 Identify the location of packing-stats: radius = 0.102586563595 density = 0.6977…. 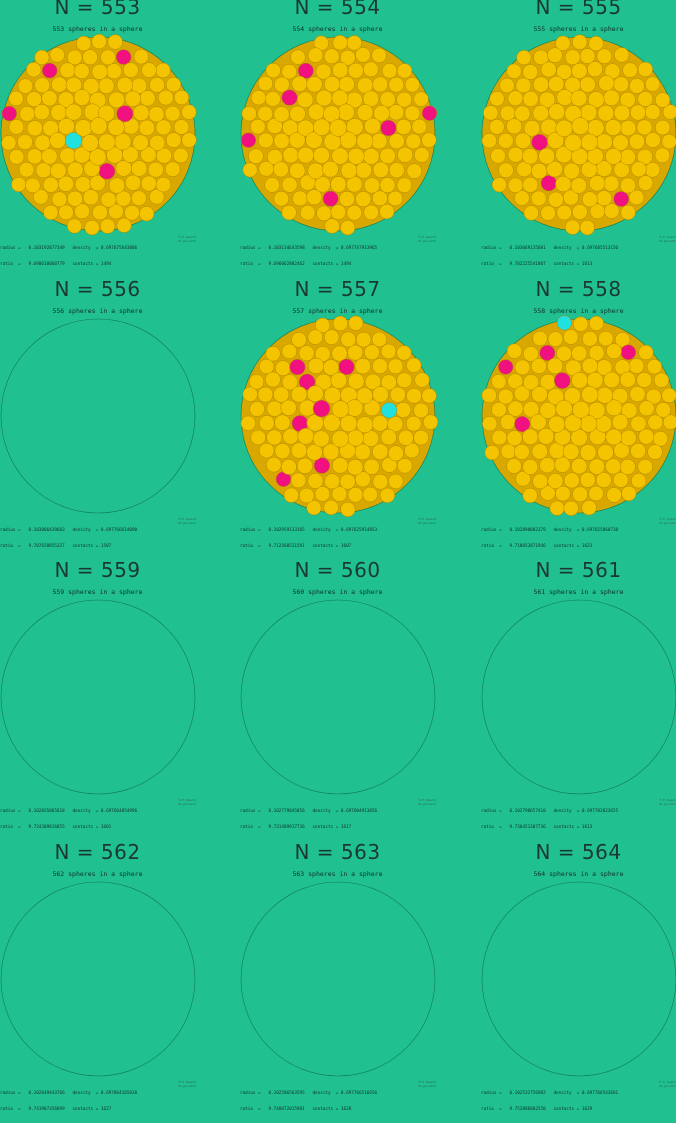
(335, 1101).